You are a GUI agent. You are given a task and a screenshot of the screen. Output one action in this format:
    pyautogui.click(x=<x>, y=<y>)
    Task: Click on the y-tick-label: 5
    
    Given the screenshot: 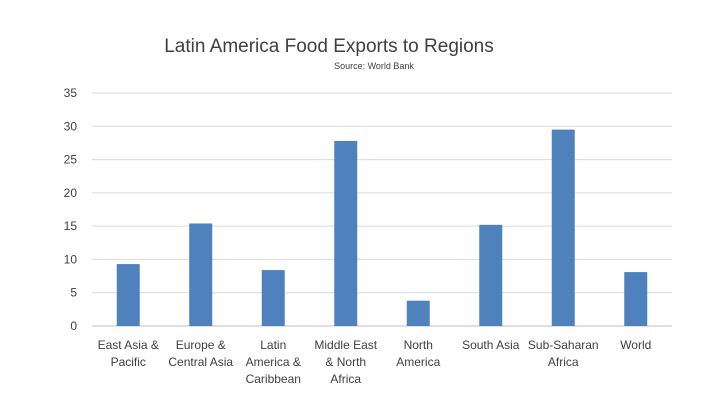 What is the action you would take?
    pyautogui.click(x=73, y=293)
    